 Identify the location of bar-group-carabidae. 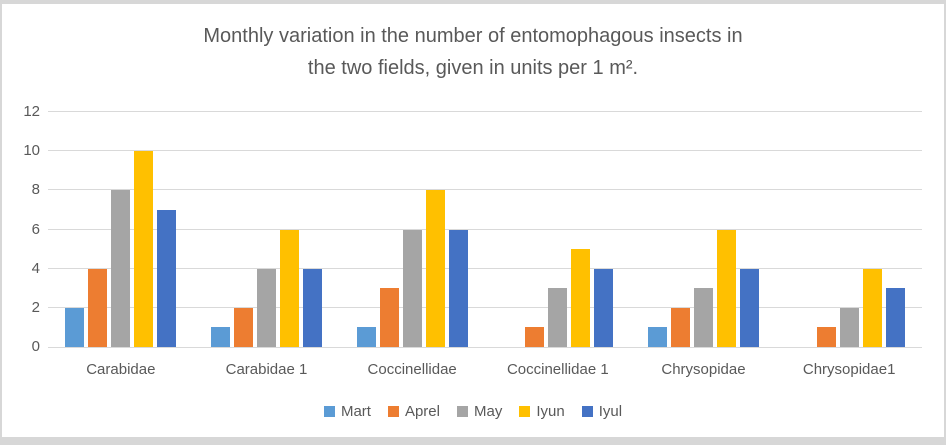
(121, 229).